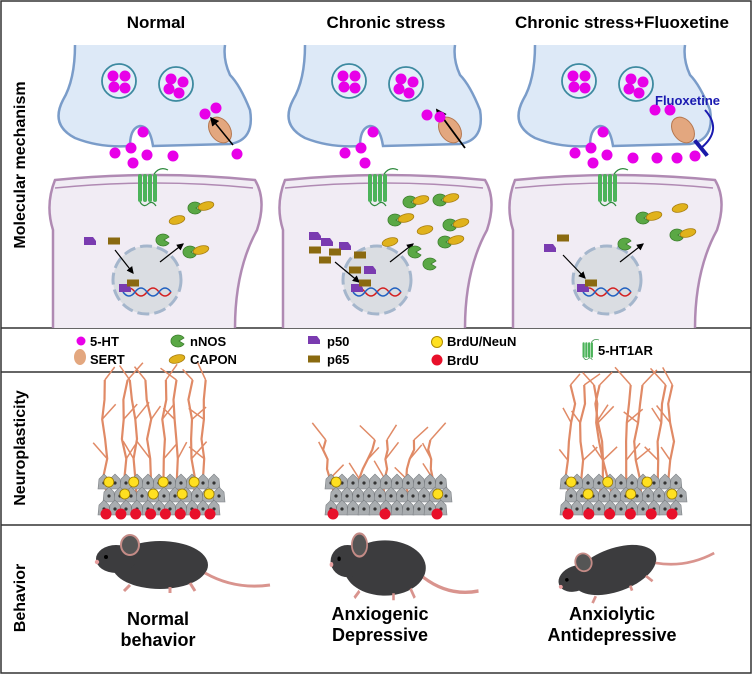  I want to click on legend-item-sert: SERT, so click(99, 358).